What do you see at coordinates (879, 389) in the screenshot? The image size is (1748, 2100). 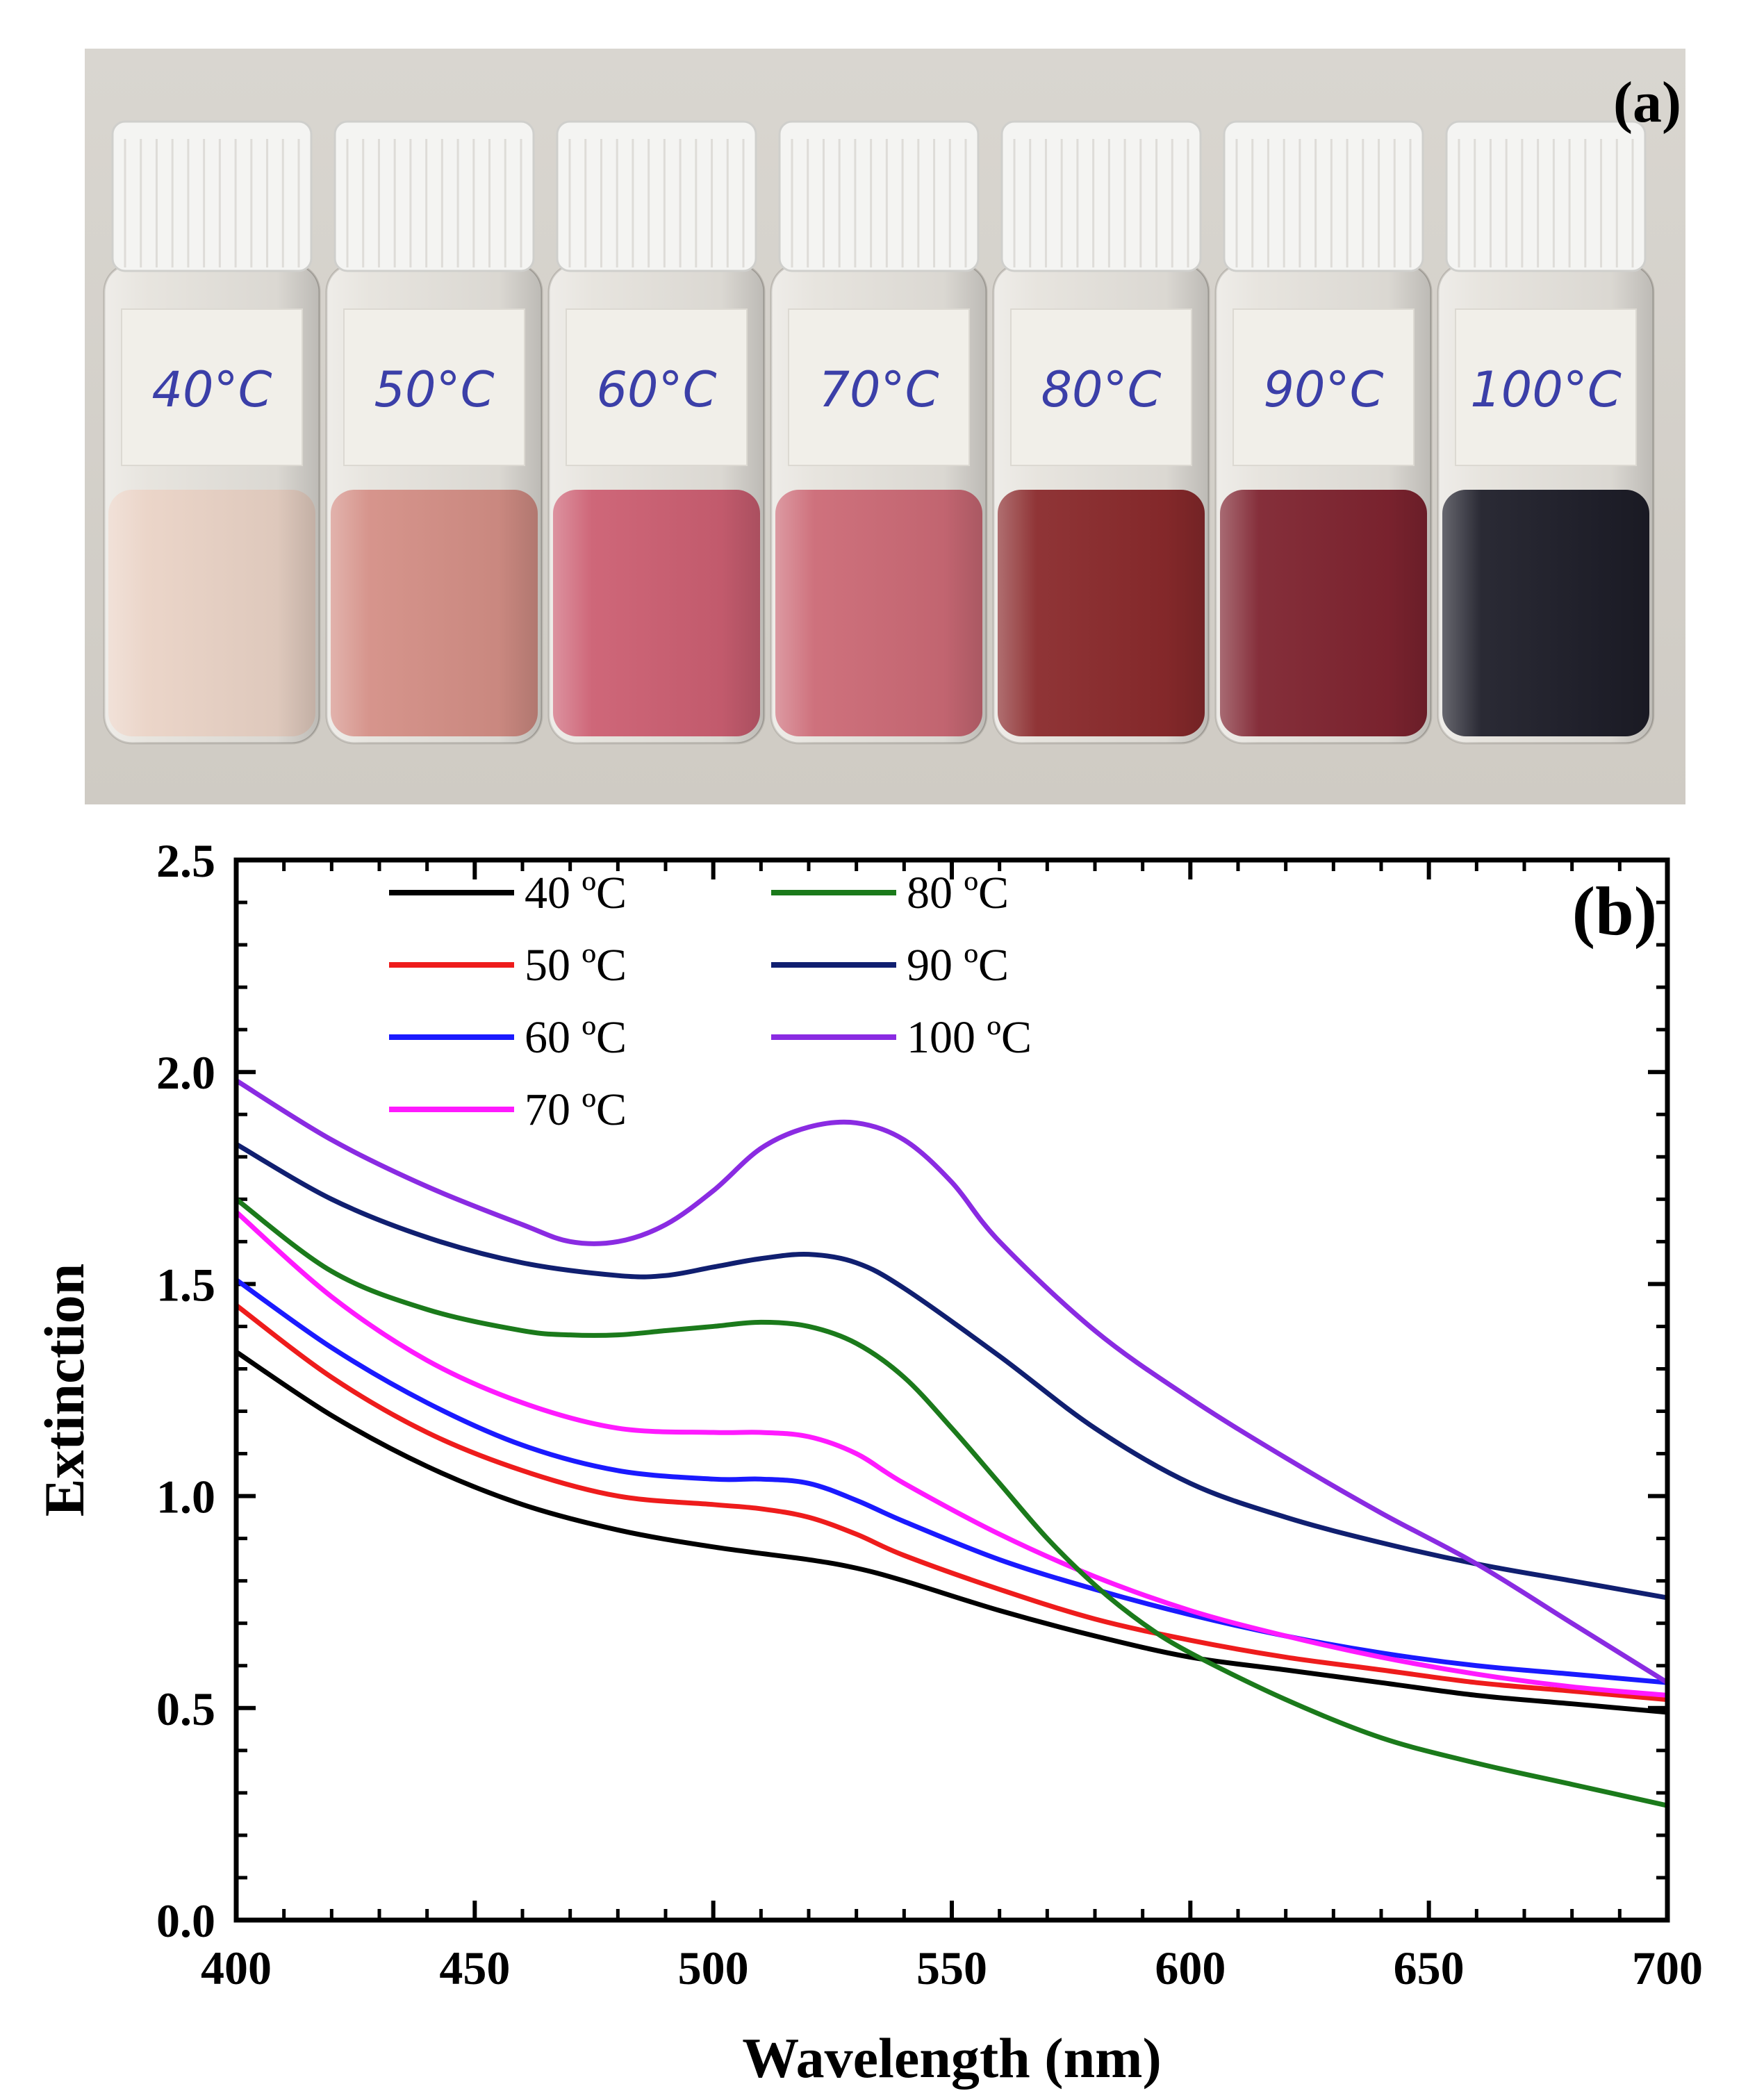 I see `vial-temperature-label: 70°C` at bounding box center [879, 389].